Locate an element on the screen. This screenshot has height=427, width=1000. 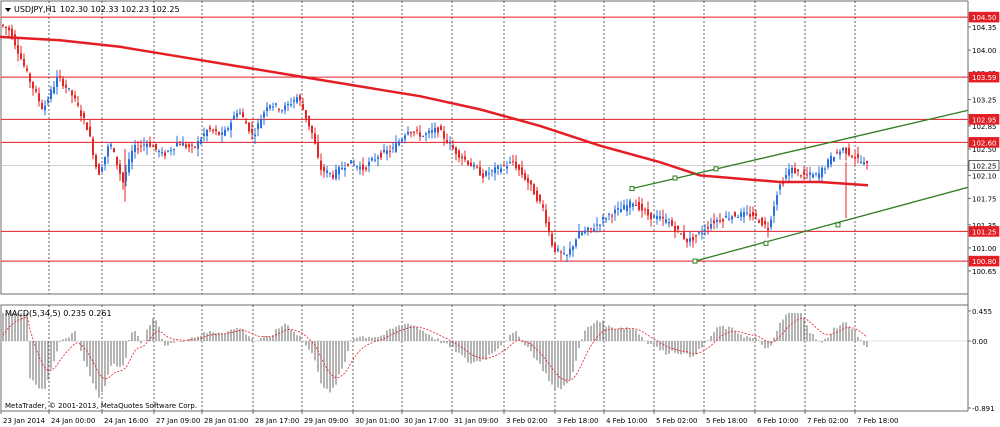
trend-channel-line is located at coordinates (847, 220).